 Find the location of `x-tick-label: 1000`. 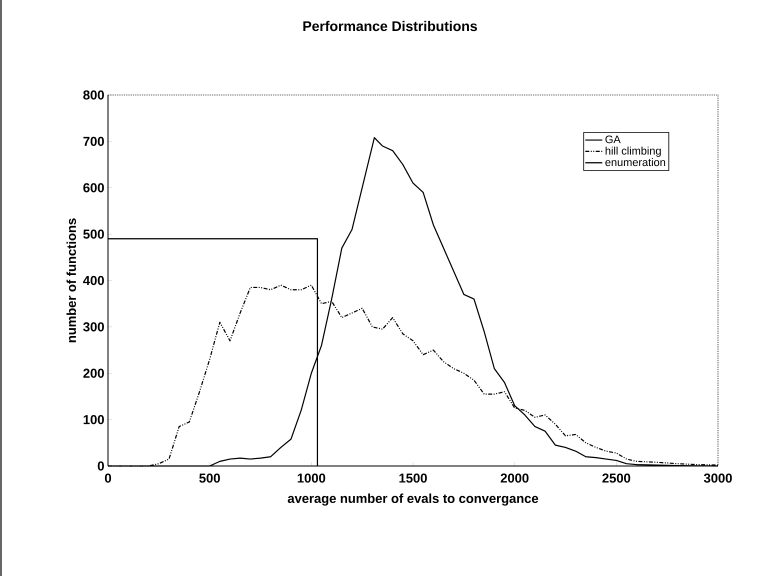

x-tick-label: 1000 is located at coordinates (312, 478).